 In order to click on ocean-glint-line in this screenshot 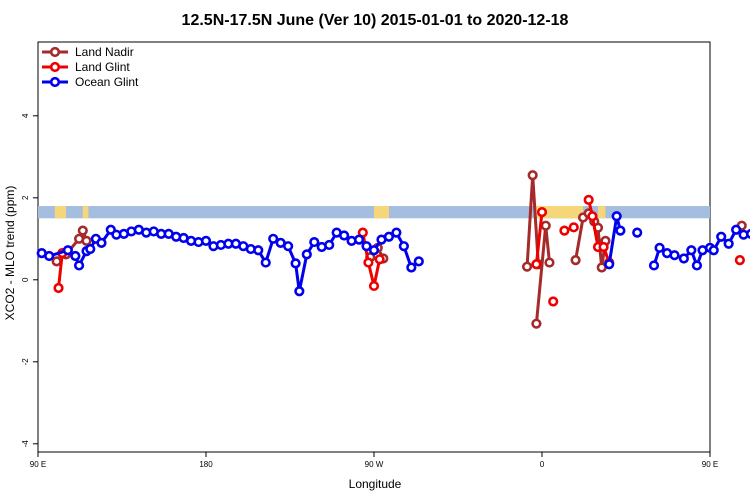, I will do `click(614, 240)`.